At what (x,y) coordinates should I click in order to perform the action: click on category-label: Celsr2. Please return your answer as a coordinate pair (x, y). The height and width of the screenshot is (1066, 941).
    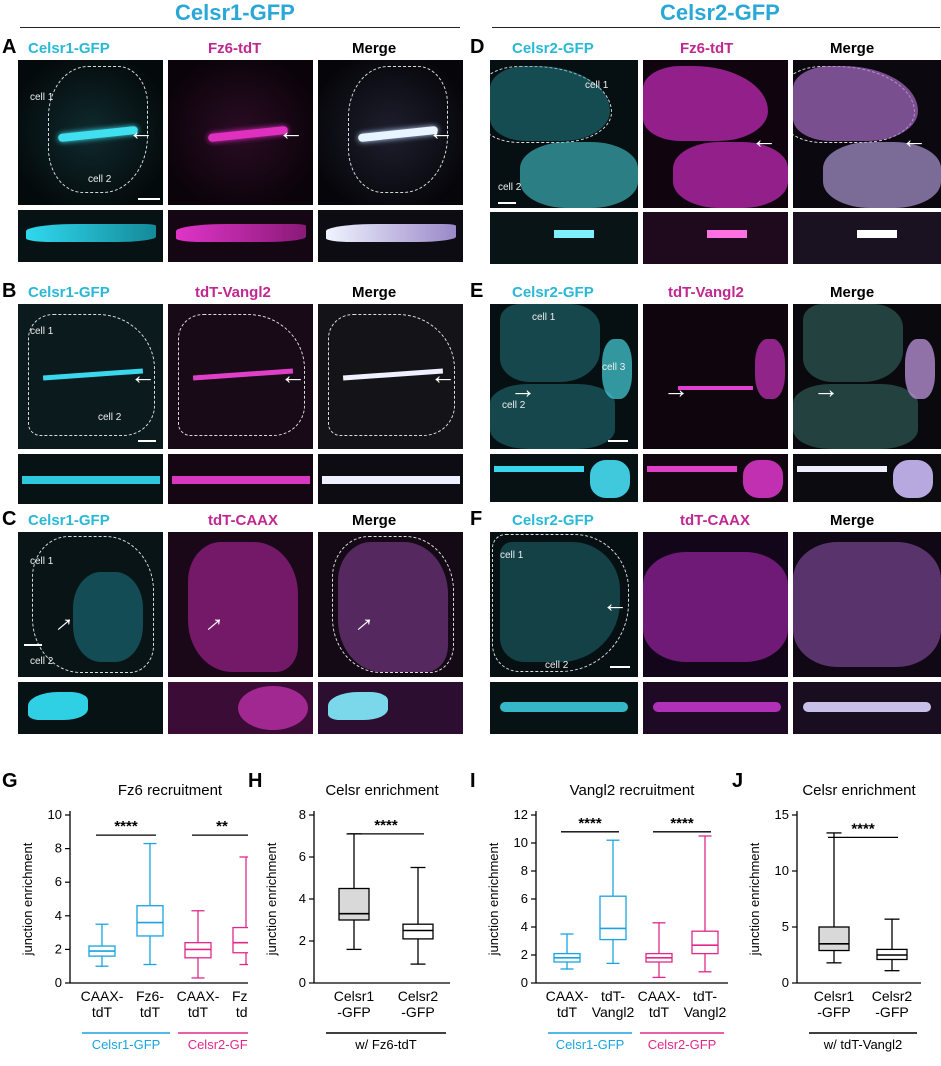
    Looking at the image, I should click on (892, 996).